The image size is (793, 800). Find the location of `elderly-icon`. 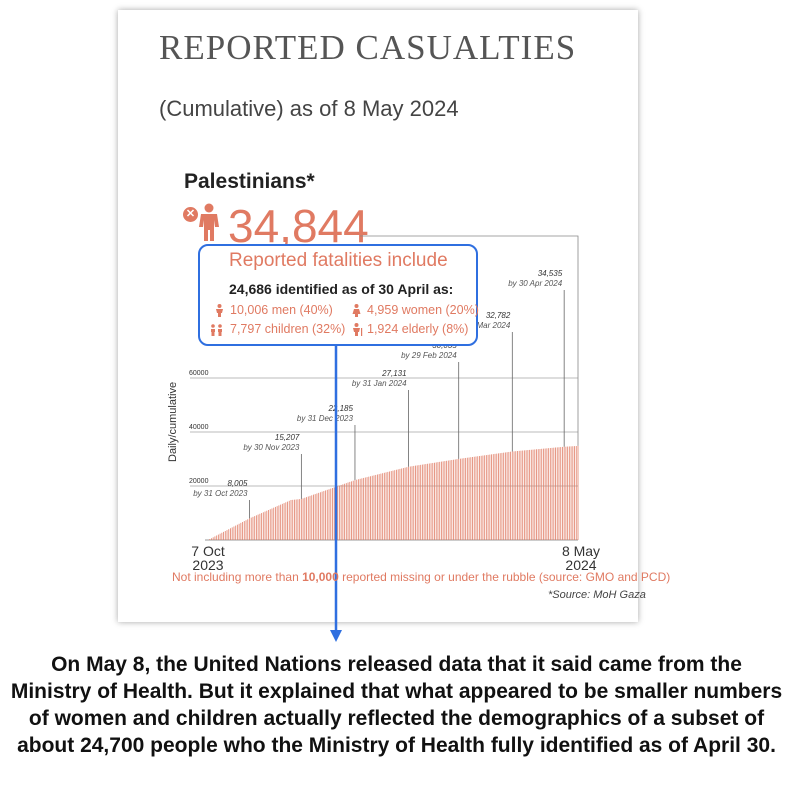

elderly-icon is located at coordinates (358, 329).